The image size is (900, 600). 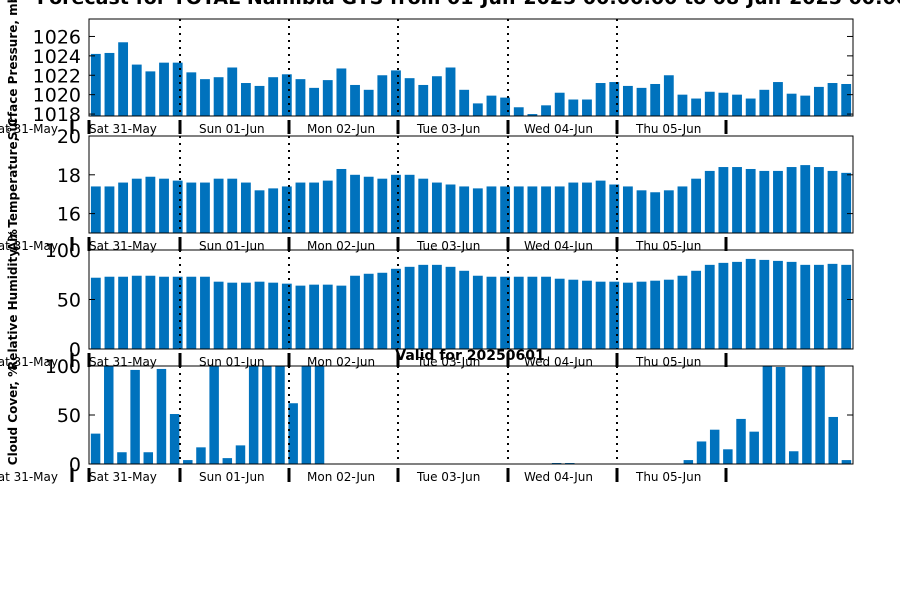 What do you see at coordinates (341, 477) in the screenshot?
I see `day-label: Mon 02-Jun` at bounding box center [341, 477].